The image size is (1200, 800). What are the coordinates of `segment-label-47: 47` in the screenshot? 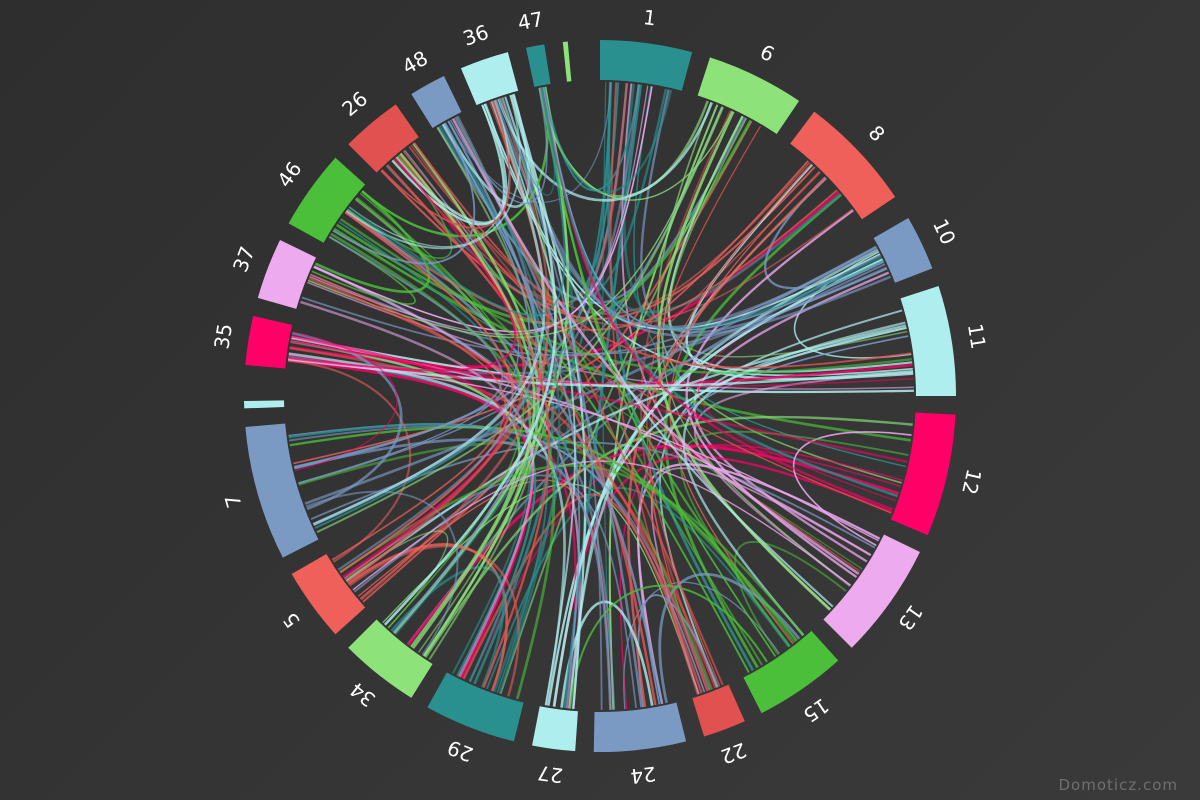 It's located at (530, 21).